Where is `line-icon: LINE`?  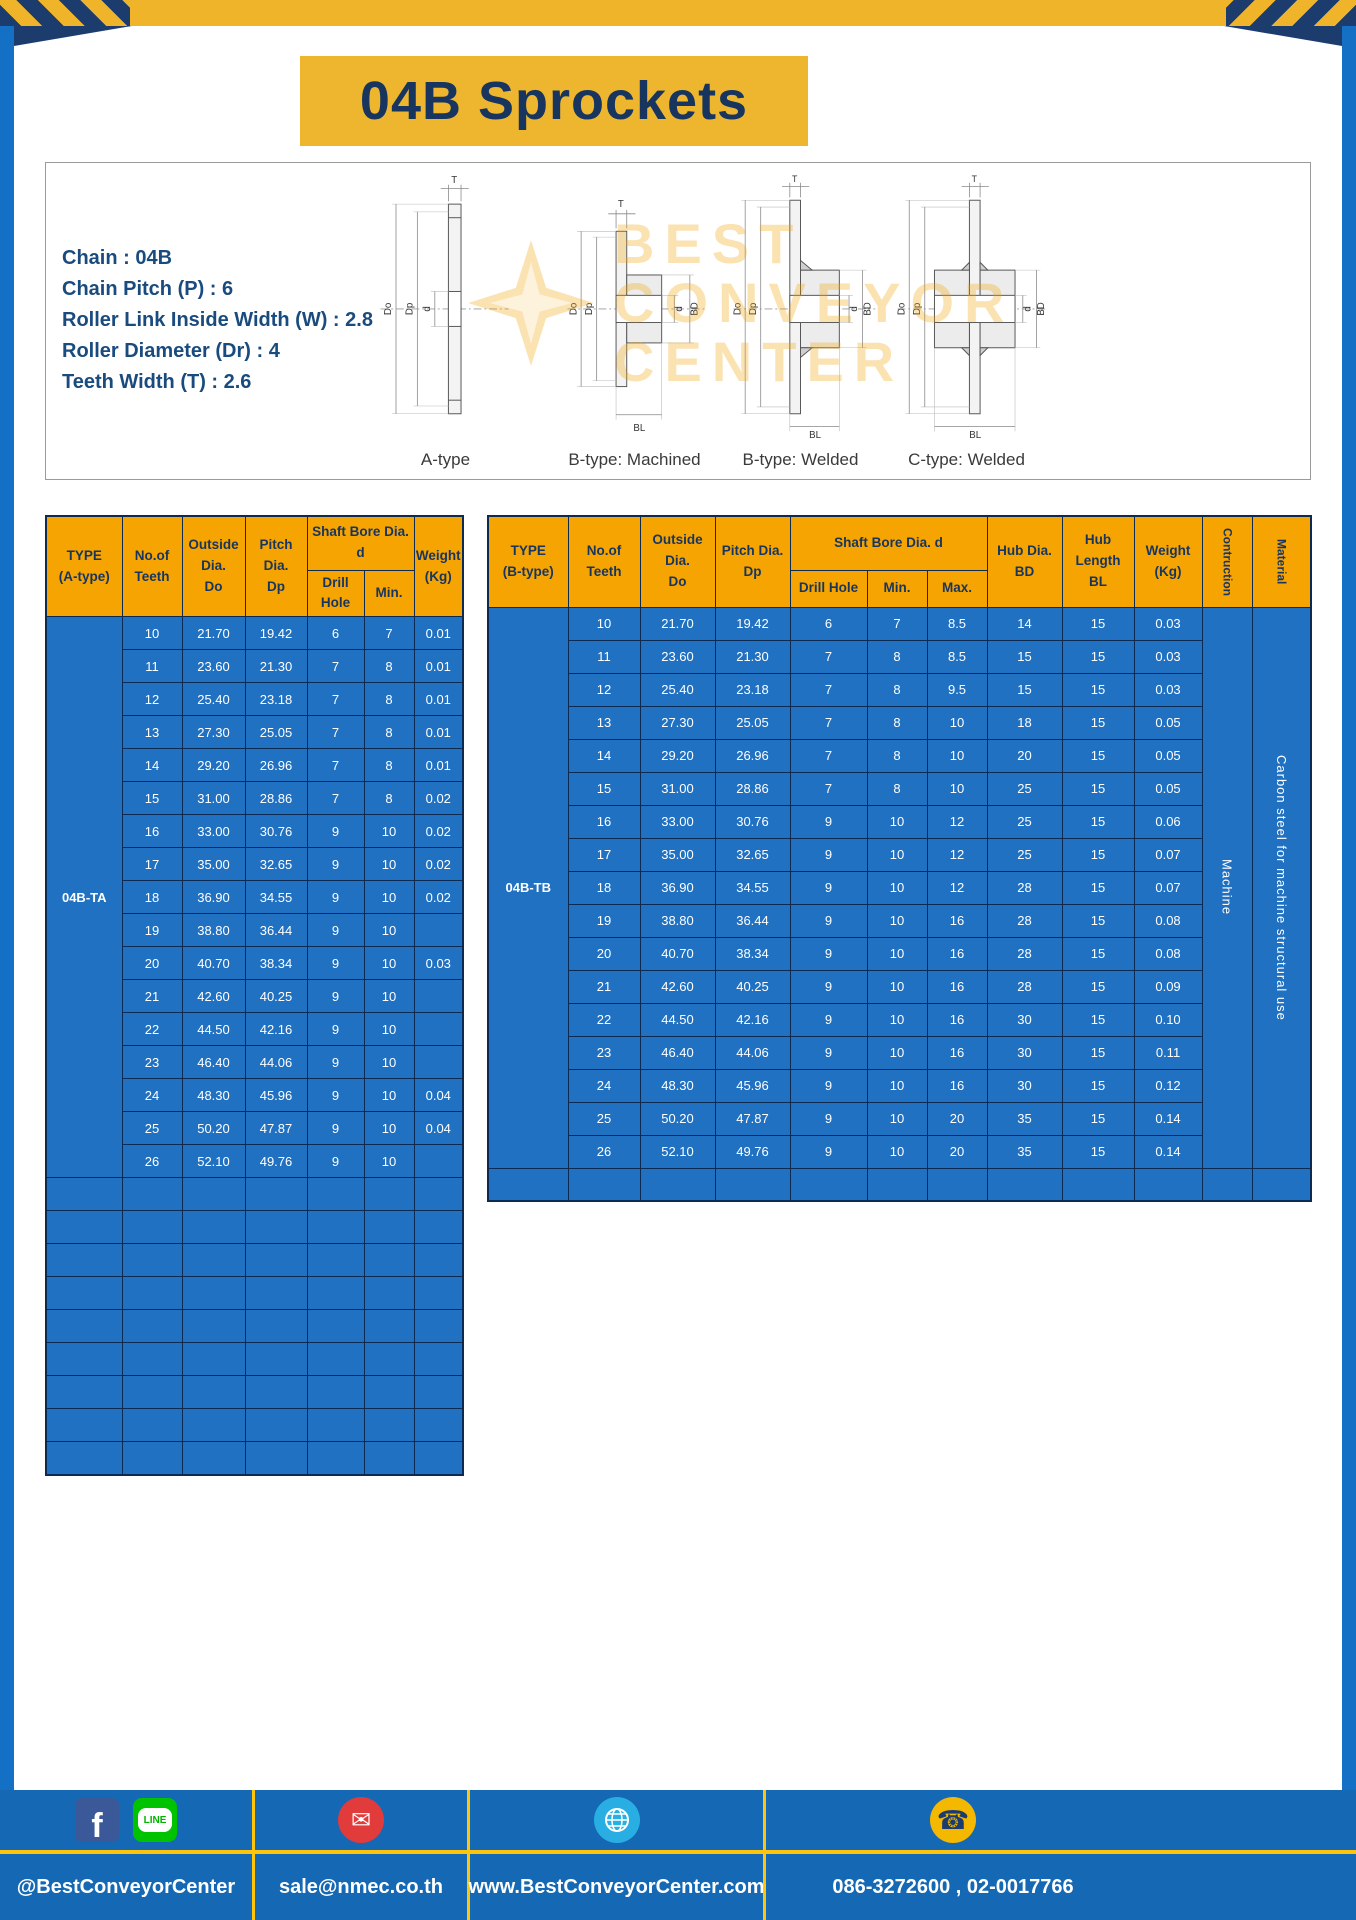
line-icon: LINE is located at coordinates (155, 1820).